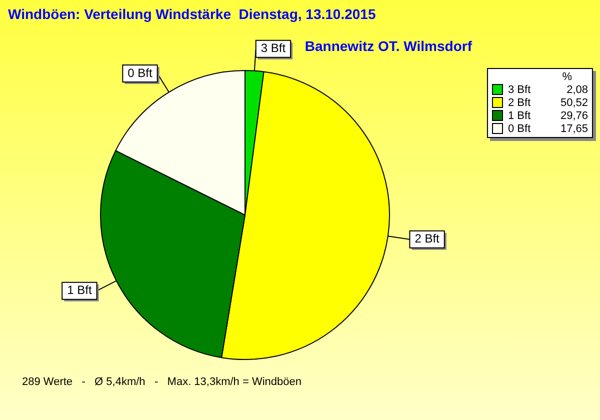 This screenshot has width=600, height=420. What do you see at coordinates (519, 90) in the screenshot?
I see `legend-label: 3 Bft` at bounding box center [519, 90].